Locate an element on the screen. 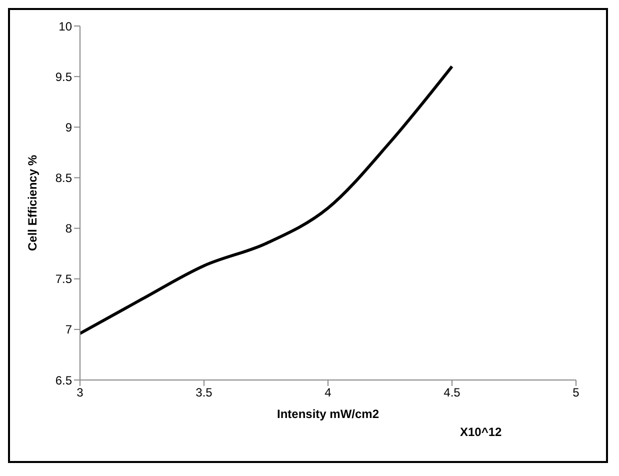 This screenshot has height=476, width=619. y-tick-label: 7 is located at coordinates (68, 329).